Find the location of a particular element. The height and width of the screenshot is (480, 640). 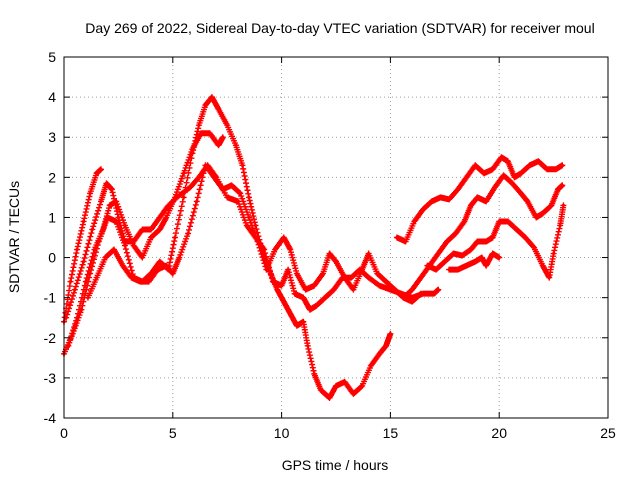

y-tick-label: -1 is located at coordinates (50, 298).